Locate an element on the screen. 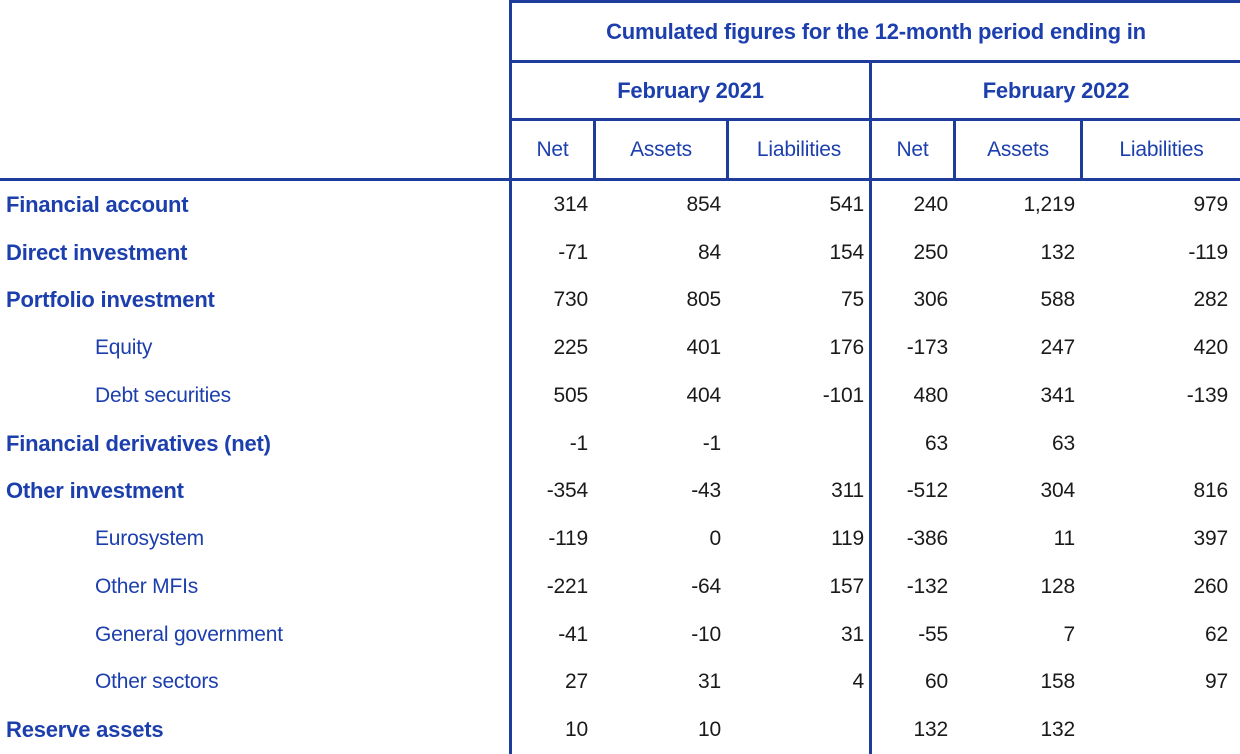  cell-value: -43 is located at coordinates (706, 491).